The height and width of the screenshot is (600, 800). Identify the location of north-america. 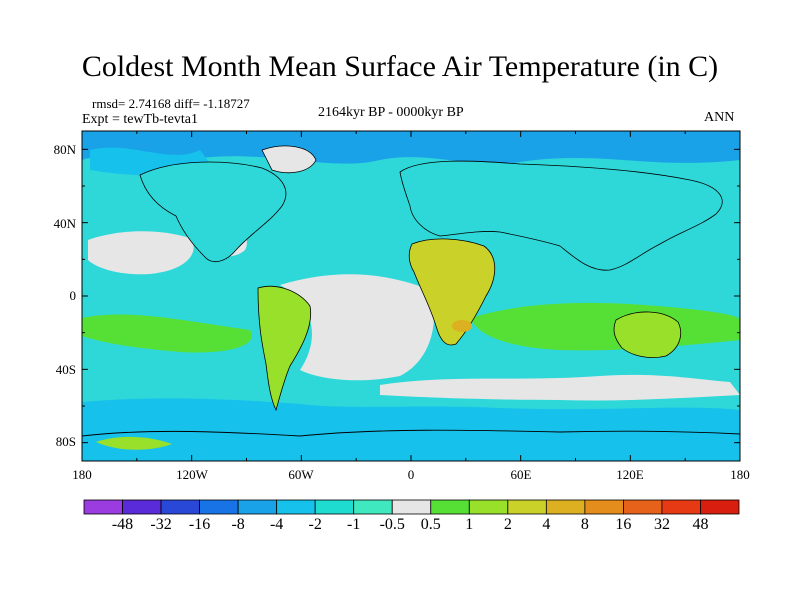
(213, 212).